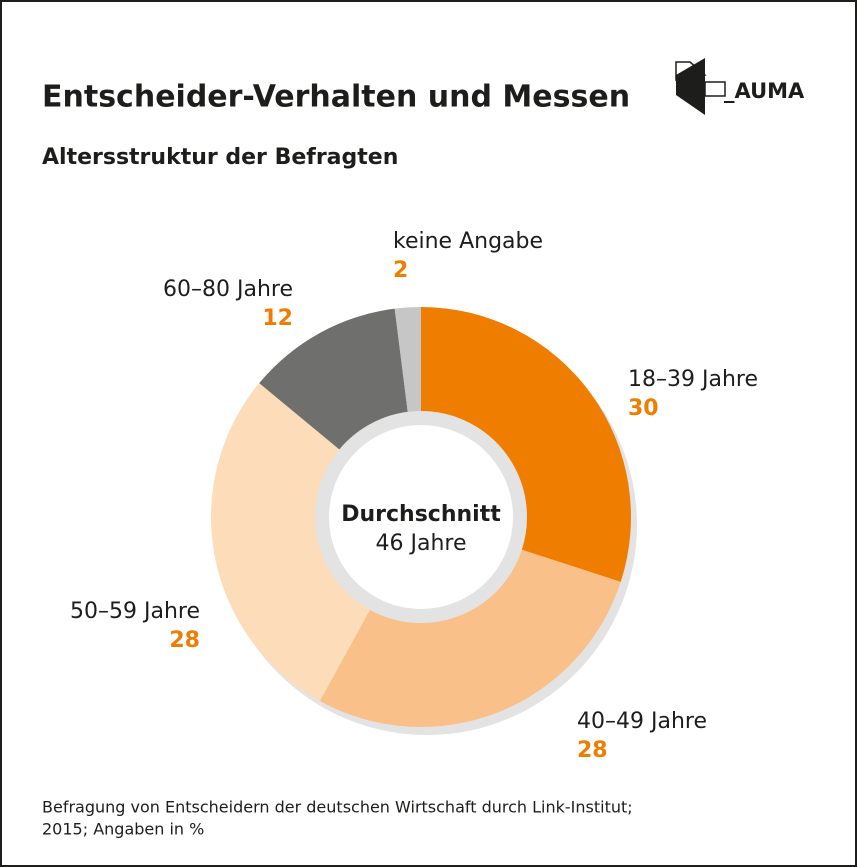  I want to click on chart-title: Entscheider-Verhalten und Messen, so click(336, 97).